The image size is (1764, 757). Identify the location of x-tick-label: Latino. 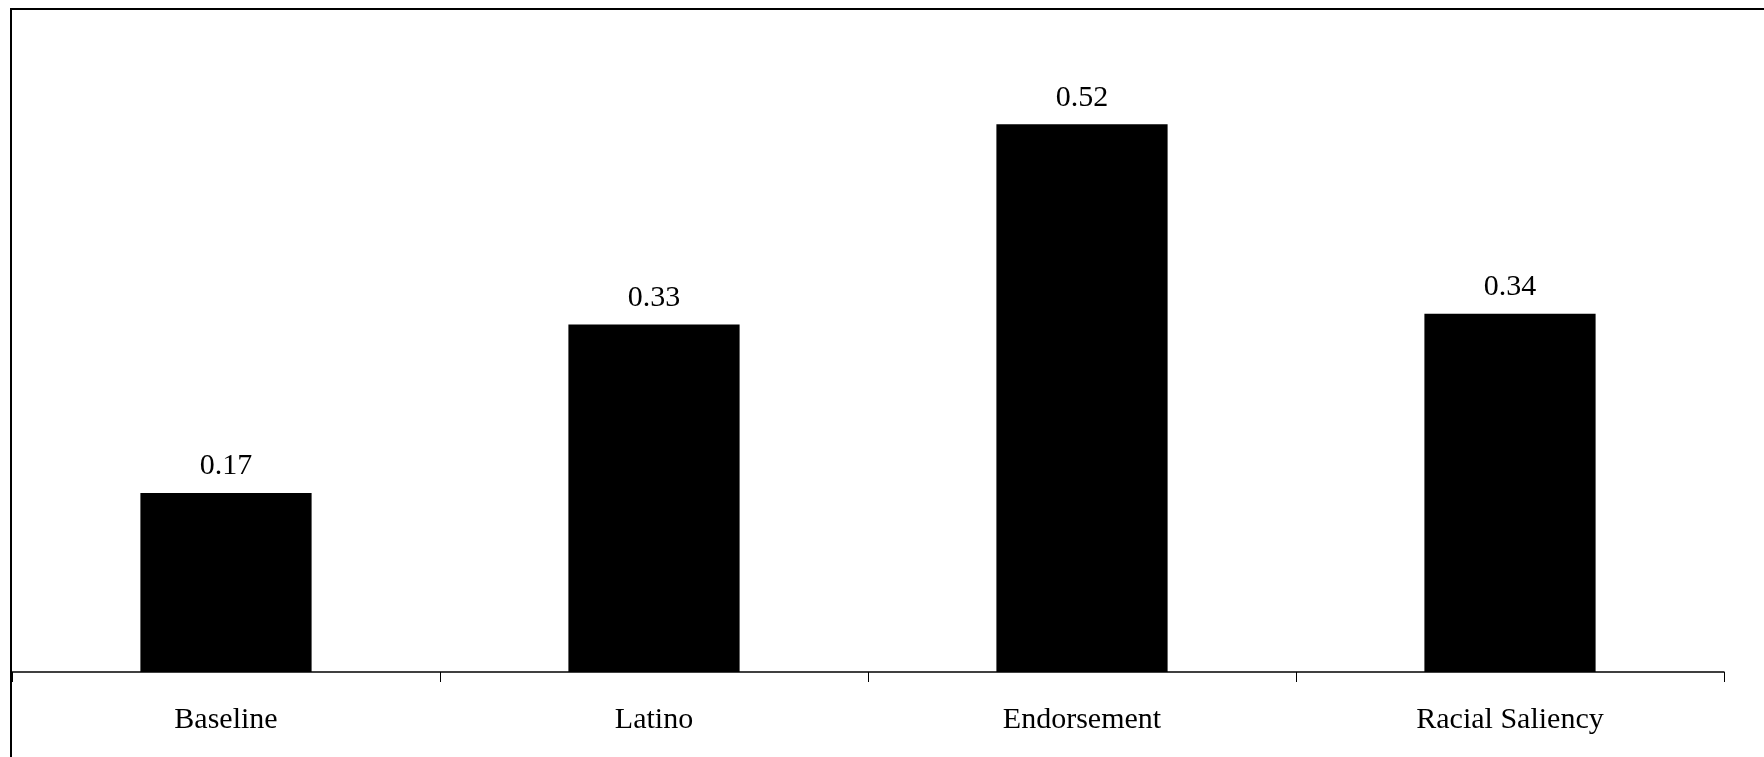
(654, 717).